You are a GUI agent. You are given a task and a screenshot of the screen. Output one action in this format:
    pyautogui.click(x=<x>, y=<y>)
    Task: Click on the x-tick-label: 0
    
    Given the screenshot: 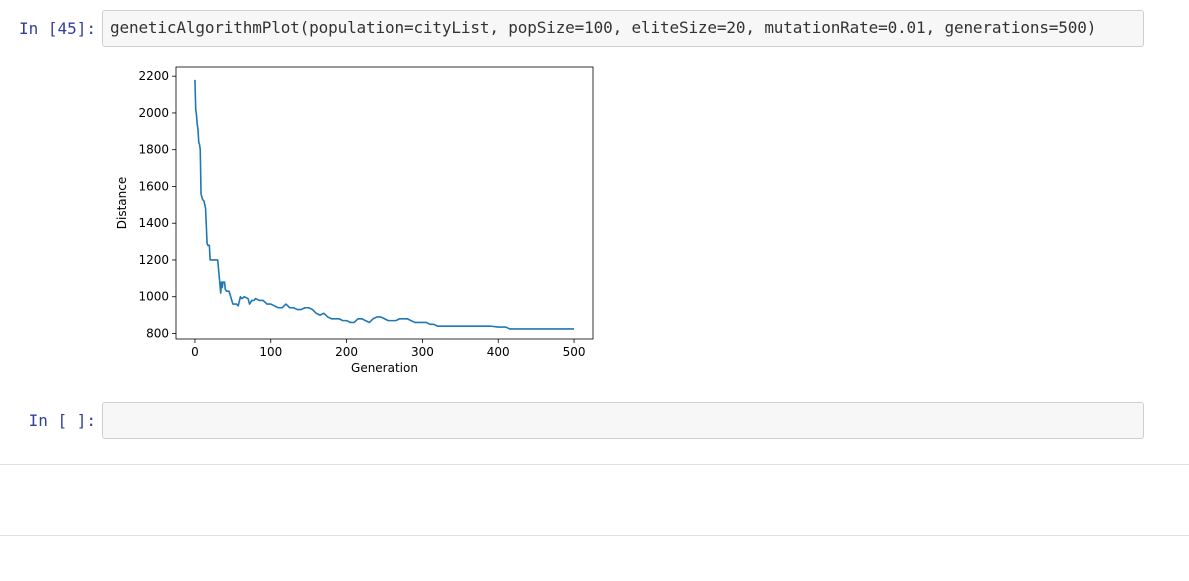 What is the action you would take?
    pyautogui.click(x=195, y=352)
    